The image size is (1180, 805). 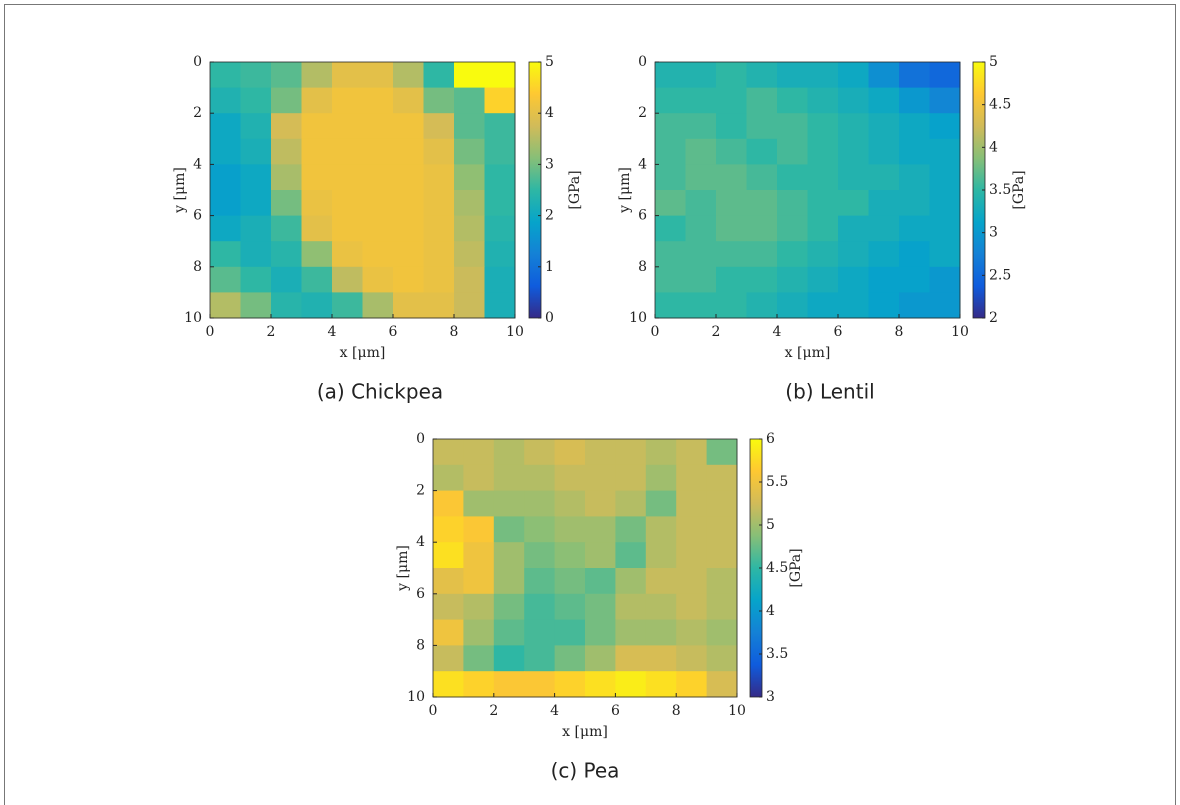 I want to click on y-tick-label: 6, so click(x=642, y=216).